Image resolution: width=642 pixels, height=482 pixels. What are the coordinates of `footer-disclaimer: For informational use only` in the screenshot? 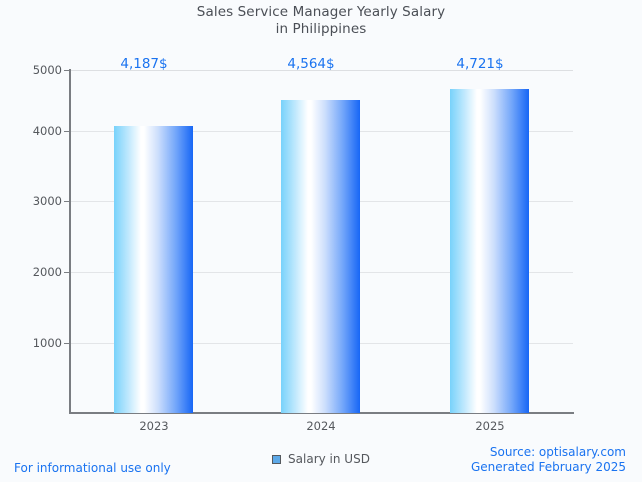 It's located at (92, 468).